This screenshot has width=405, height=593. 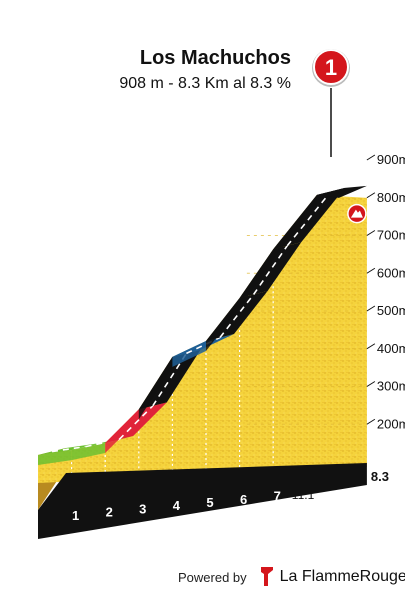 What do you see at coordinates (391, 272) in the screenshot?
I see `altitude-tick-label: 600m` at bounding box center [391, 272].